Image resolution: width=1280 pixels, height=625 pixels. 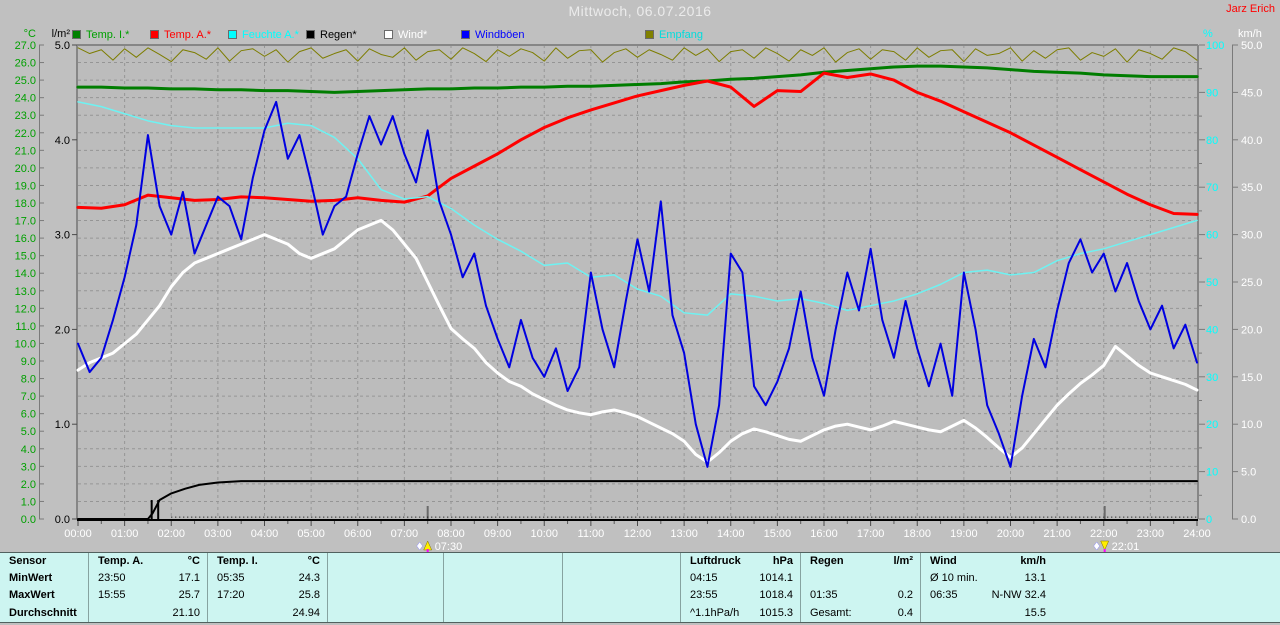 What do you see at coordinates (1248, 473) in the screenshot?
I see `wind-tick-label: 5.0` at bounding box center [1248, 473].